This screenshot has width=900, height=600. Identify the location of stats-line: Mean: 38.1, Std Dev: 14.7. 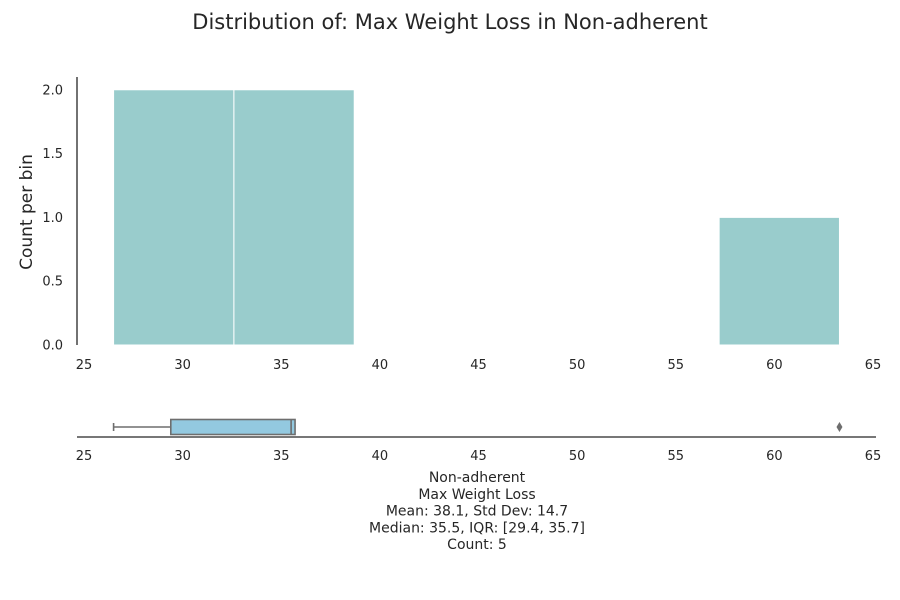
(477, 512).